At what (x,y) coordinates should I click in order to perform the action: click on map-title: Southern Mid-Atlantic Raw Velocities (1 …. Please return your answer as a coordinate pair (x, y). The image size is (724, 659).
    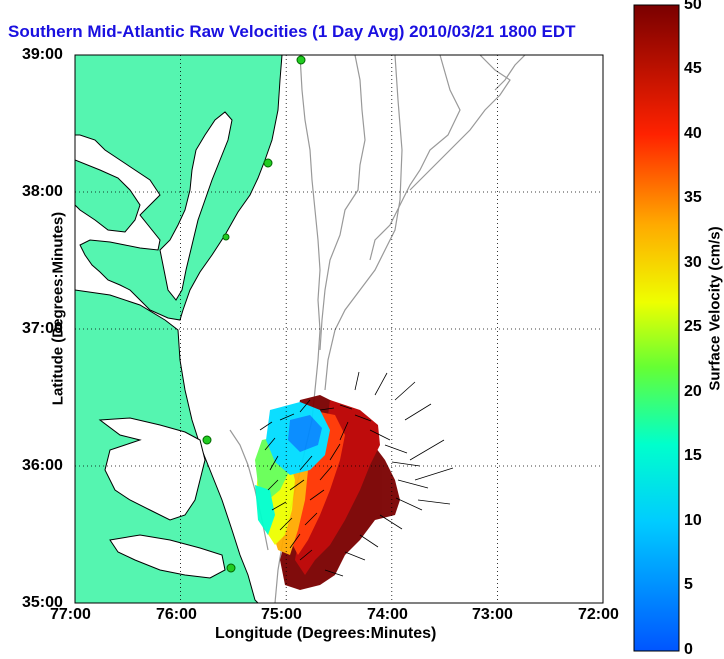
    Looking at the image, I should click on (292, 31).